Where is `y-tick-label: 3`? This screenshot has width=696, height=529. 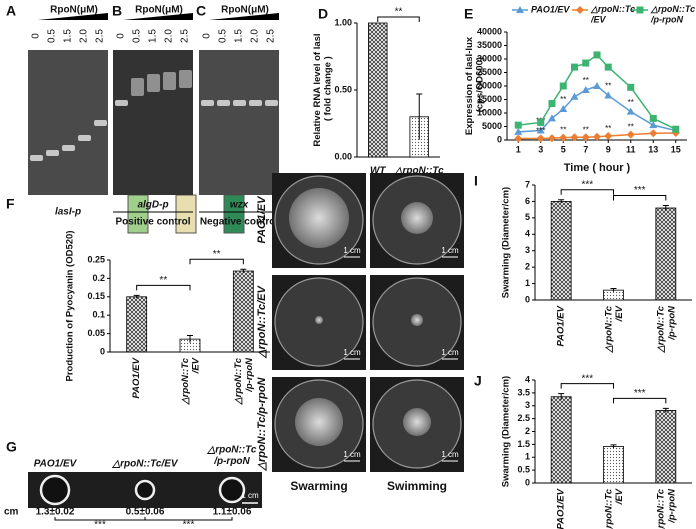 y-tick-label: 3 is located at coordinates (527, 405).